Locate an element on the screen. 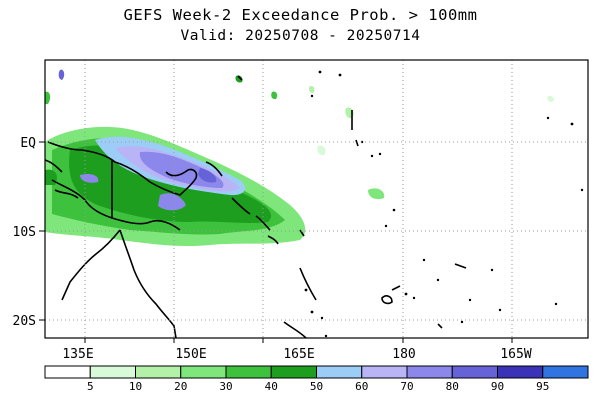  legend-label: 90 is located at coordinates (497, 386).